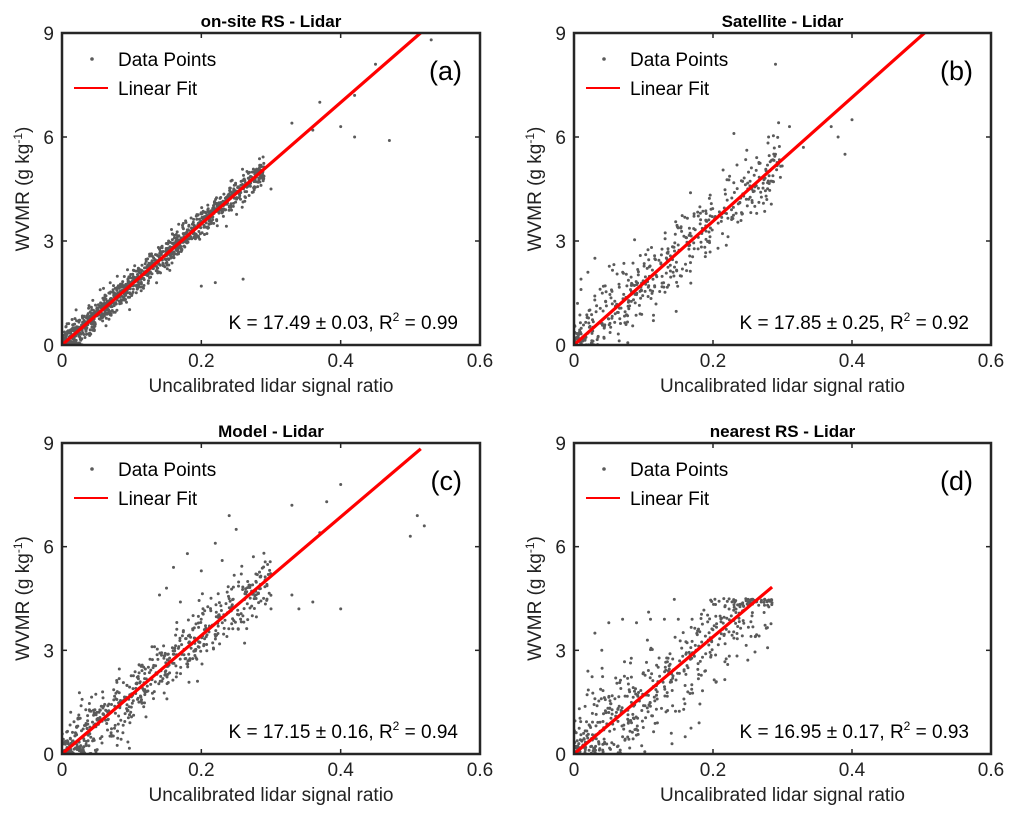  I want to click on chart-title: on-site RS - Lidar, so click(271, 21).